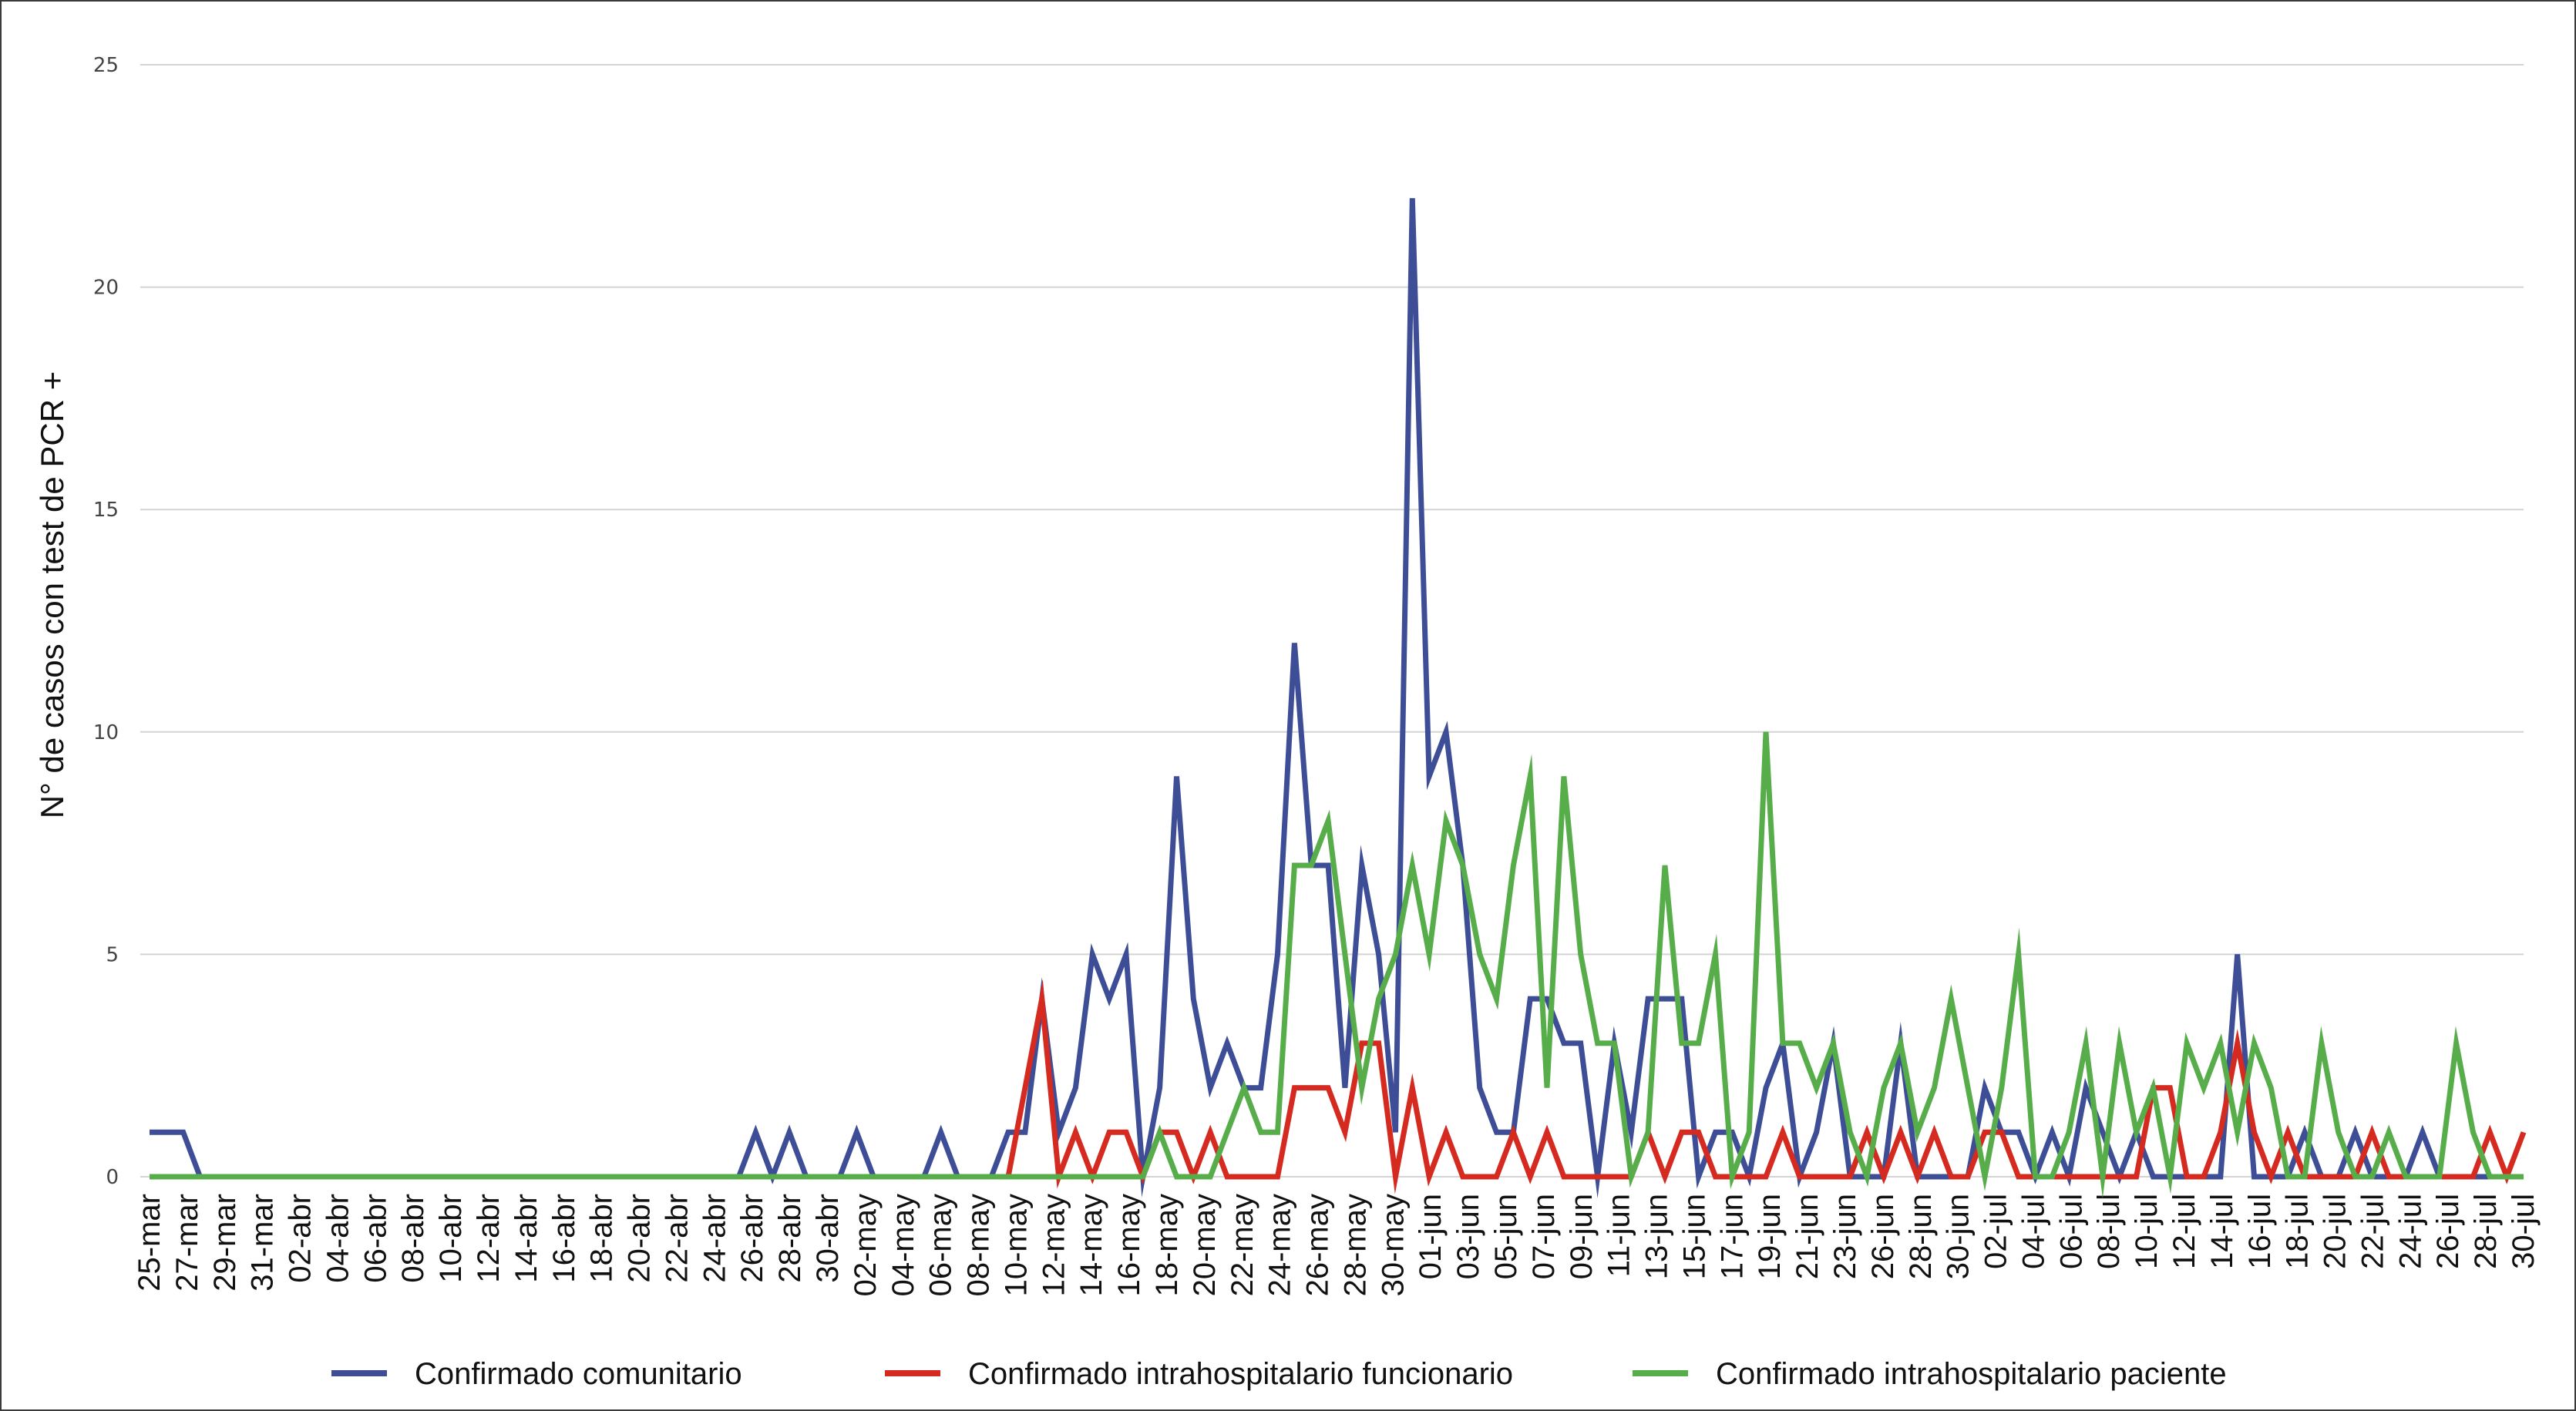  I want to click on x-tick-label: 25-mar, so click(149, 1243).